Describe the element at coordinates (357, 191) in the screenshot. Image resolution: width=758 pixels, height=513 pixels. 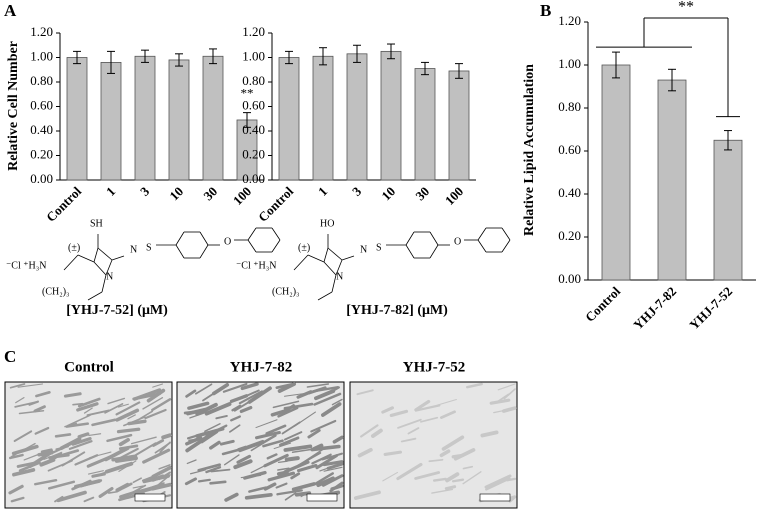
I see `x-tick-label: 3` at that location.